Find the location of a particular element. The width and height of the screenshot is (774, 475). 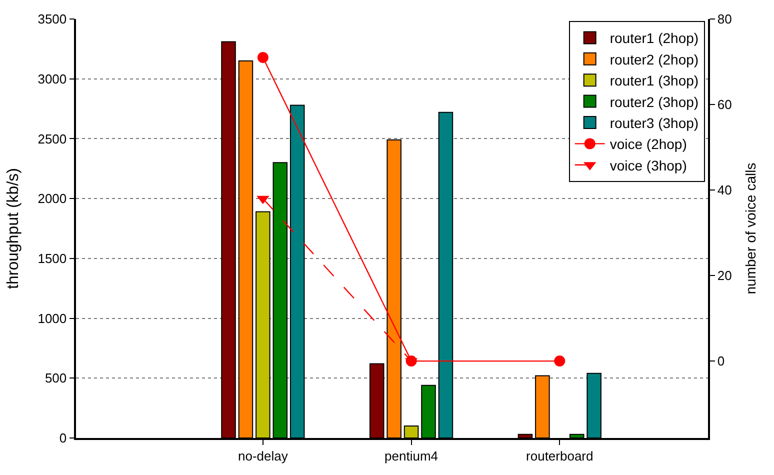

legend-label: router1 (2hop) is located at coordinates (654, 38).